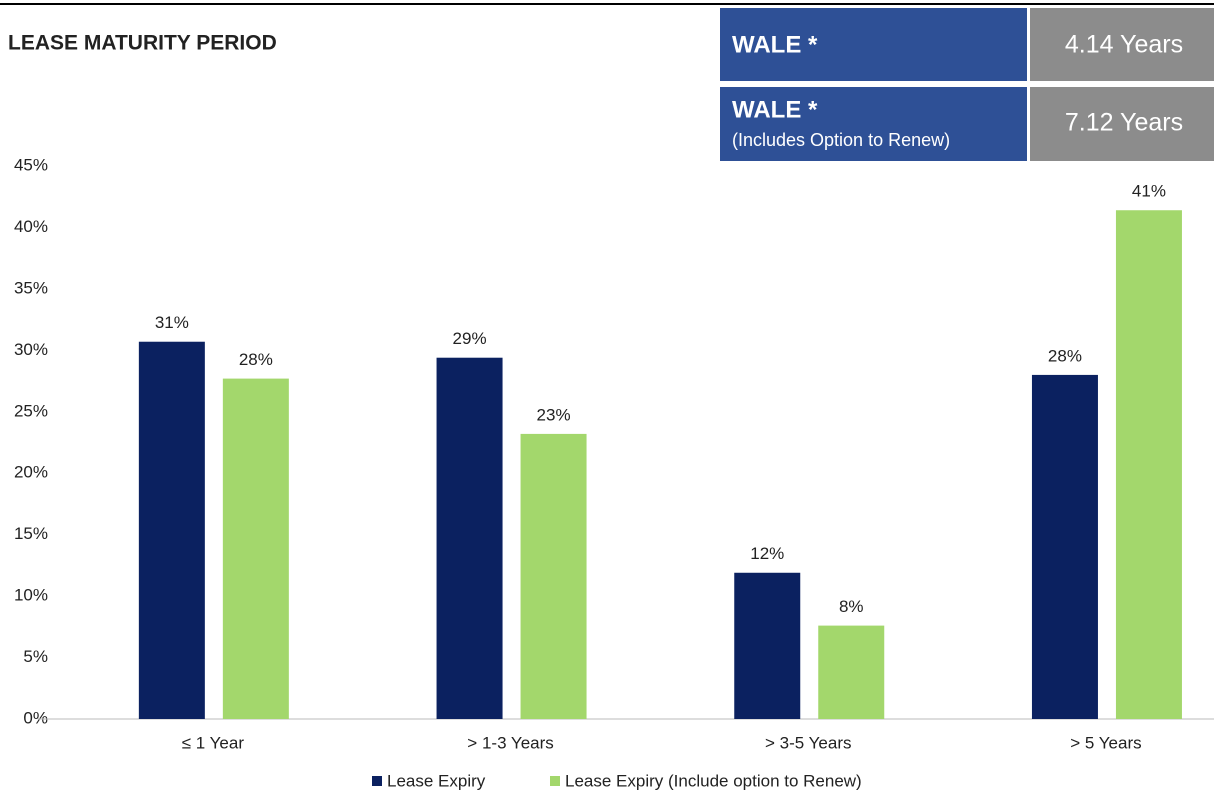 Image resolution: width=1214 pixels, height=798 pixels. I want to click on value-label: 23%, so click(554, 414).